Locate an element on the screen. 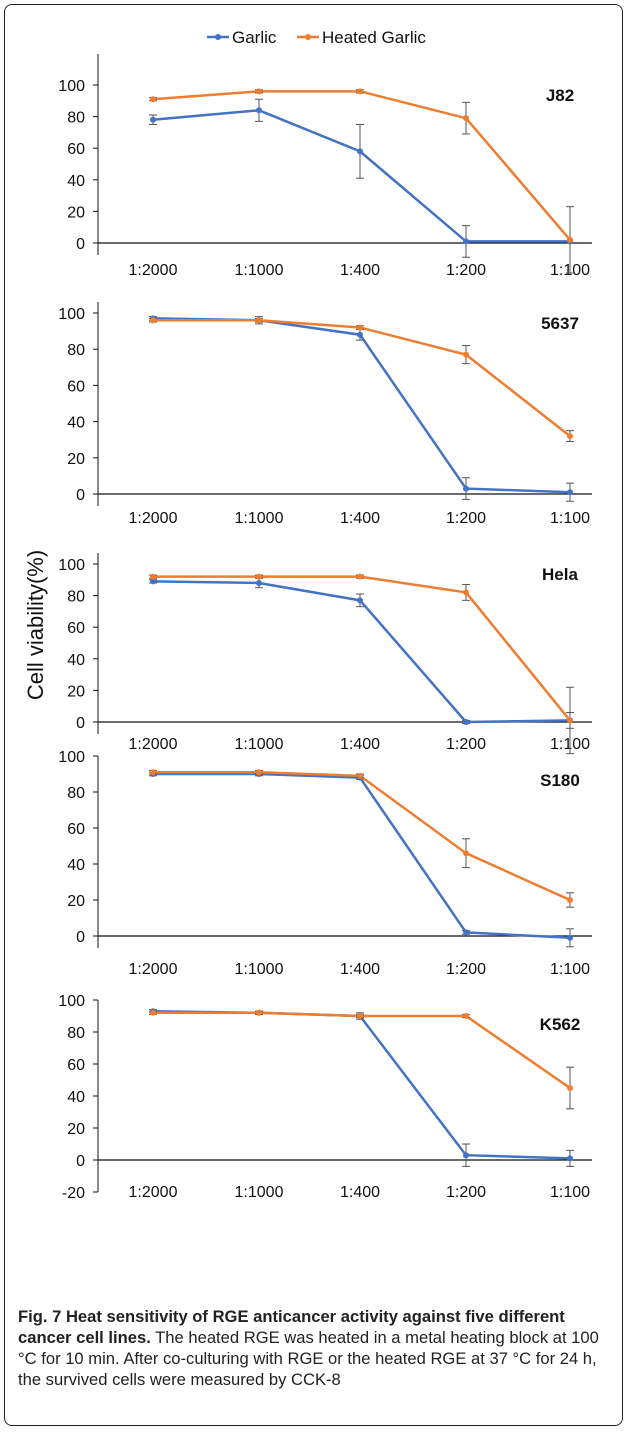 The width and height of the screenshot is (629, 1432). panel-title: S180 is located at coordinates (560, 780).